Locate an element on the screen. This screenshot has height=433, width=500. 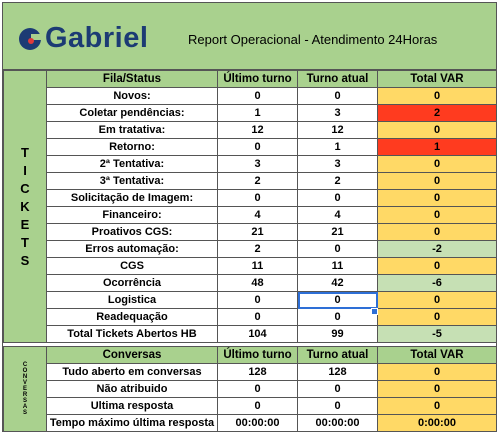
table-row: Ocorrência 48 42 -6 is located at coordinates (250, 283).